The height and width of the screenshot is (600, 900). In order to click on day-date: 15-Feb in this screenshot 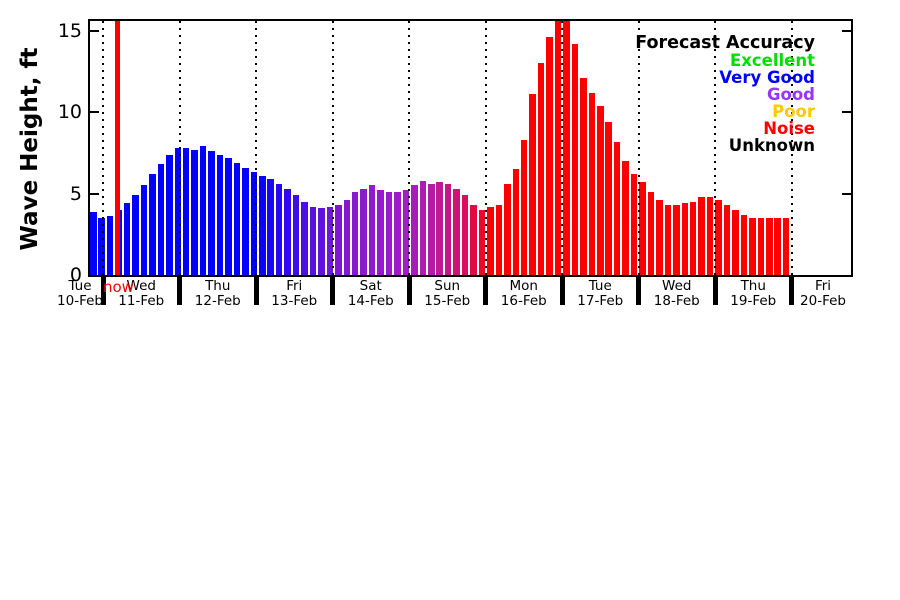, I will do `click(447, 300)`.